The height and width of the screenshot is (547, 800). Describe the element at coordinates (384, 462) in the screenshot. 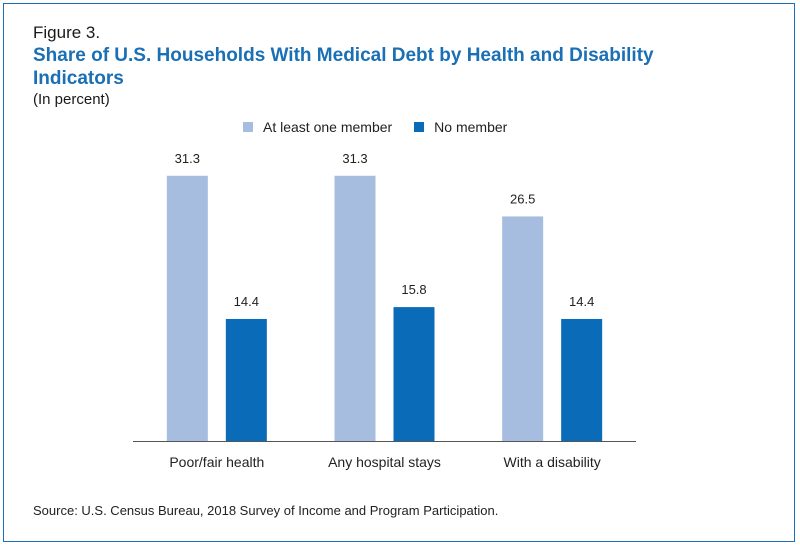

I see `x-tick-label-any-hospital-stays: Any hospital stays` at that location.